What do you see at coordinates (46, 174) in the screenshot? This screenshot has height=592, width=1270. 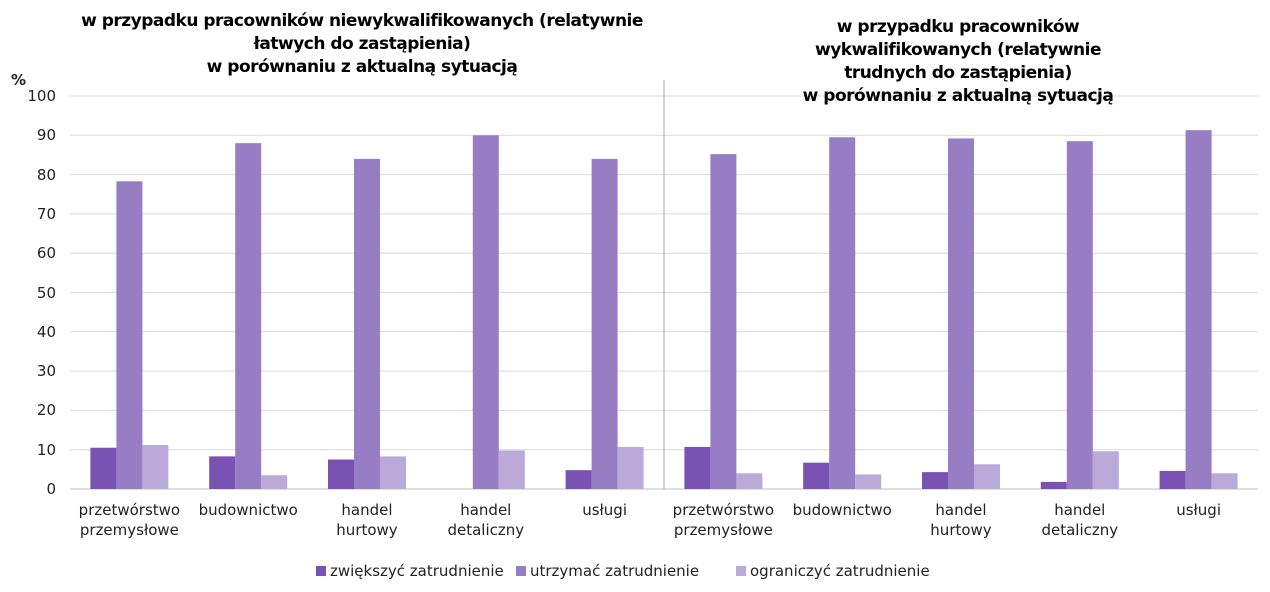 I see `y-tick-label: 80` at bounding box center [46, 174].